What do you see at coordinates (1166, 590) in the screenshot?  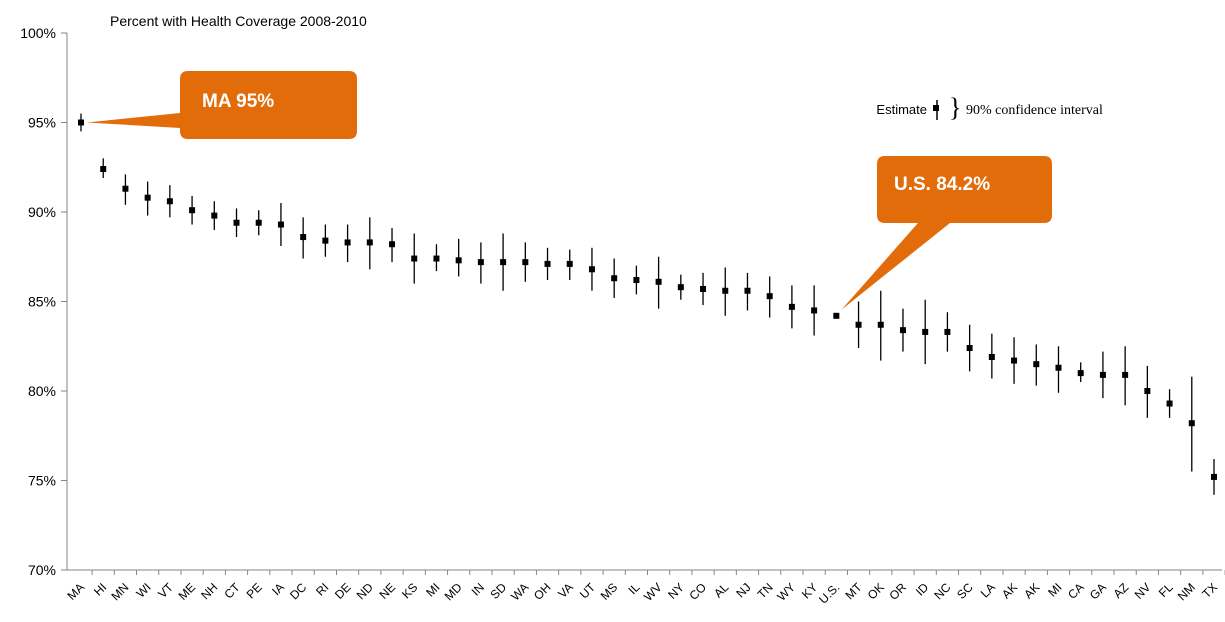 I see `x-tick-label: FL` at bounding box center [1166, 590].